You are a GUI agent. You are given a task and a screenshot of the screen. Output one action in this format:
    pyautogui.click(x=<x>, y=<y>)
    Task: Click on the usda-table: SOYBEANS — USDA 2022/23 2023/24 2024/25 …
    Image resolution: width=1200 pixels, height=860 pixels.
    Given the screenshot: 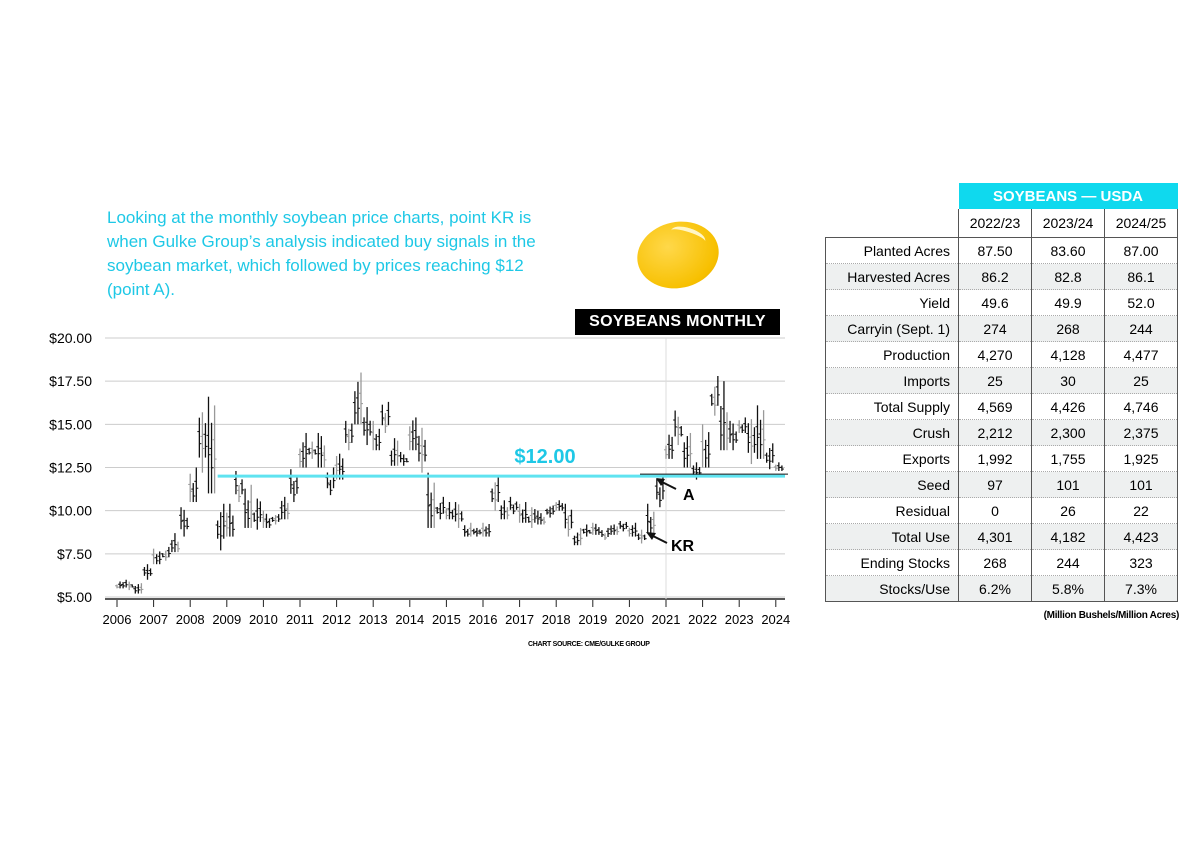 What is the action you would take?
    pyautogui.click(x=1001, y=392)
    